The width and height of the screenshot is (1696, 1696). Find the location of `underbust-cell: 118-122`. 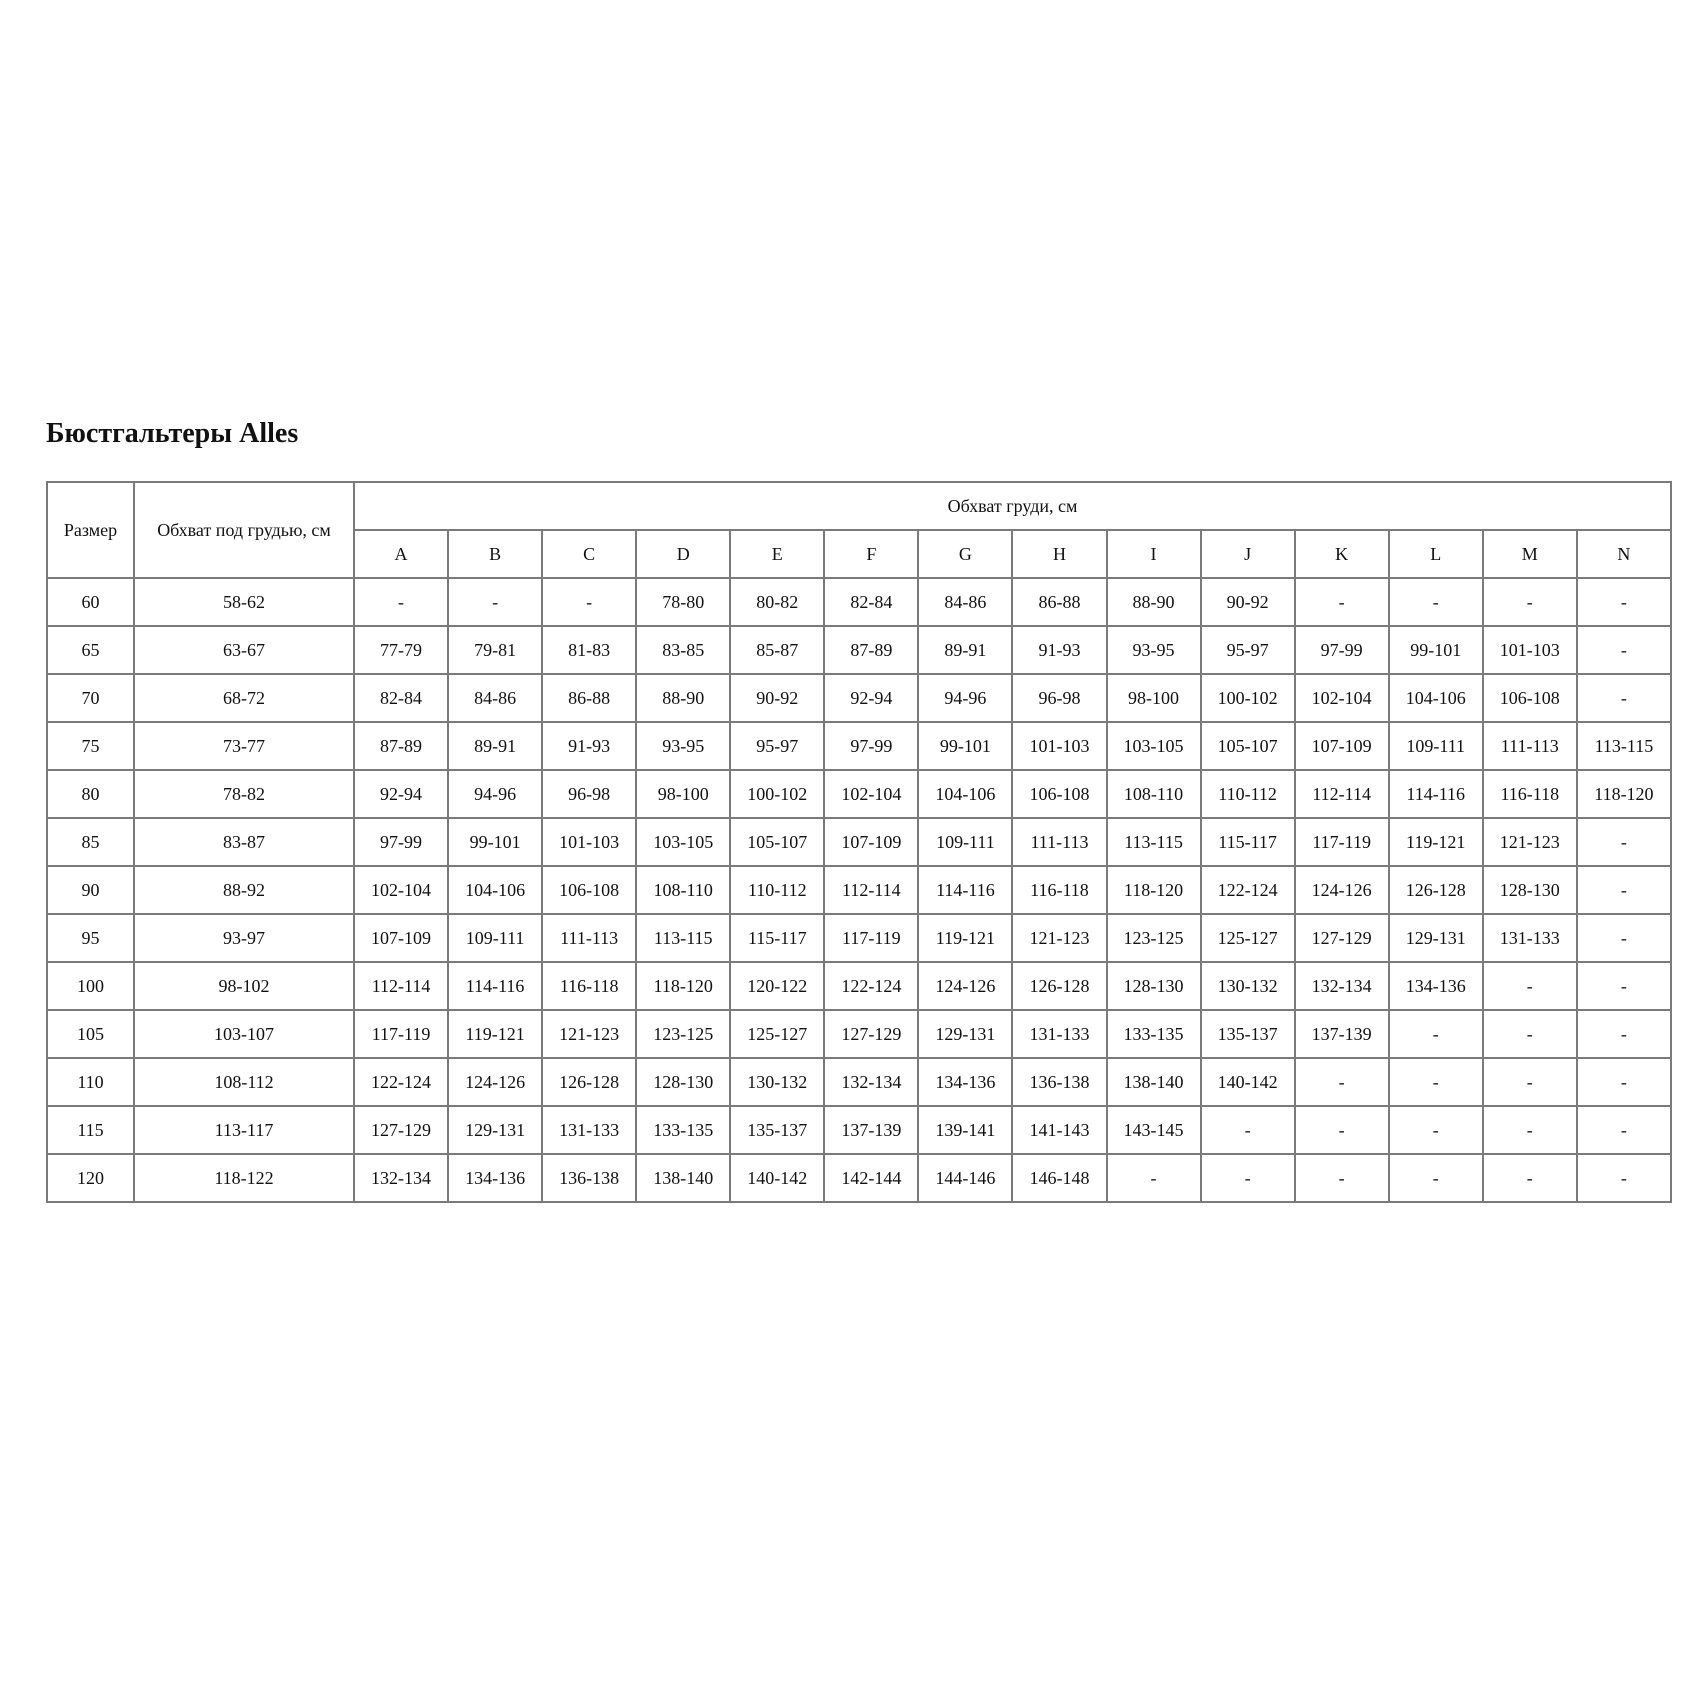

underbust-cell: 118-122 is located at coordinates (244, 1178).